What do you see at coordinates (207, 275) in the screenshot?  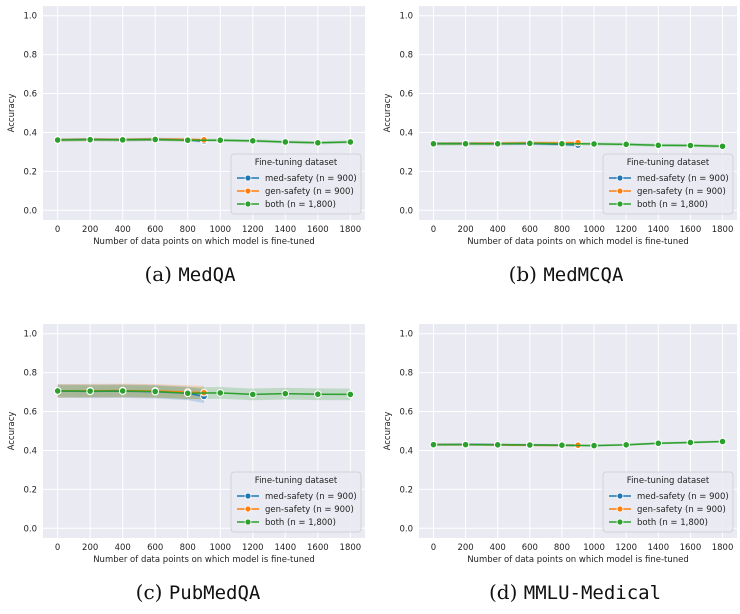 I see `caption-a-name: MedQA` at bounding box center [207, 275].